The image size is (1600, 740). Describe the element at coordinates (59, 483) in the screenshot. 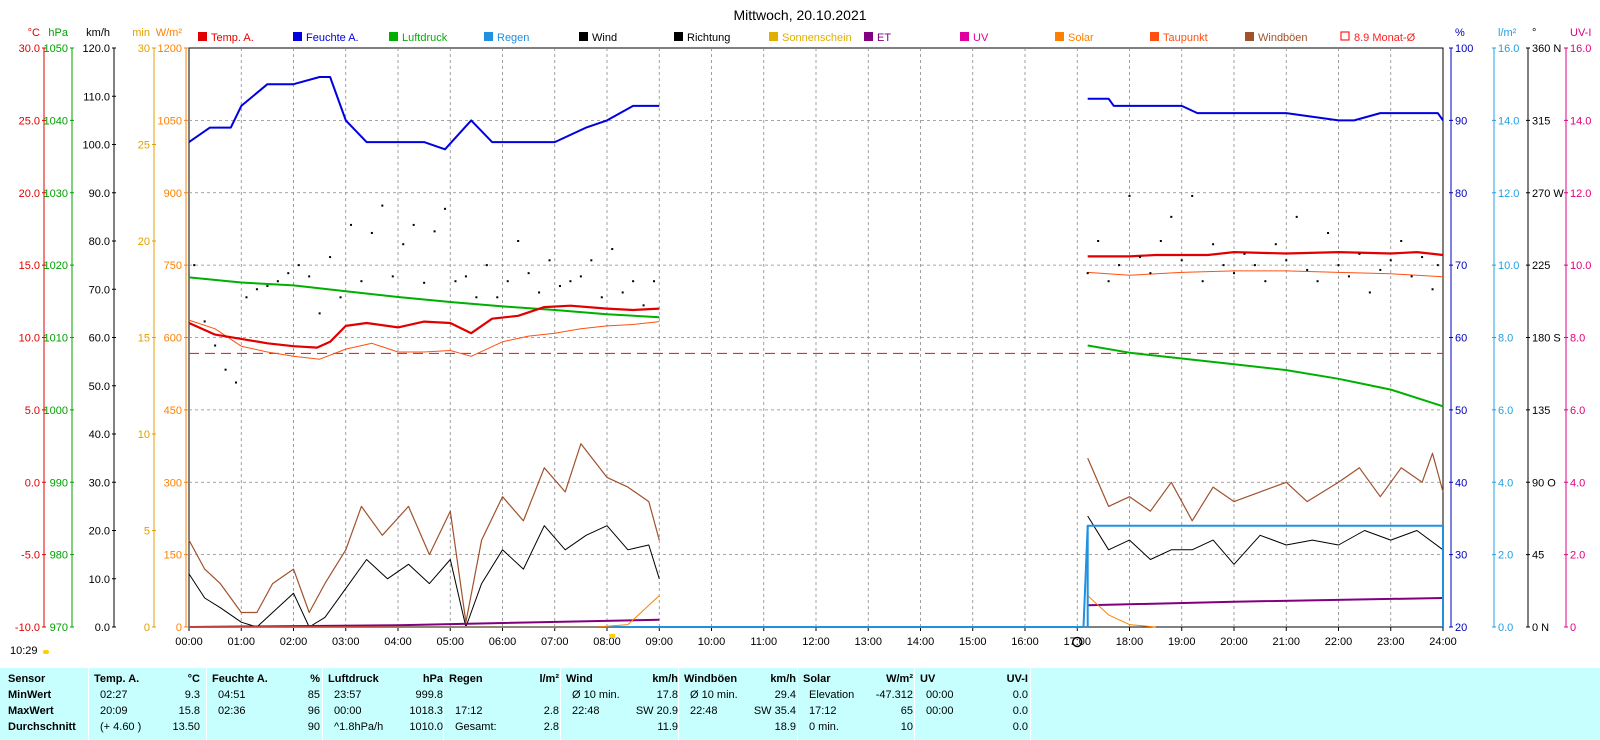

I see `left-axis-tick-label: 990` at that location.